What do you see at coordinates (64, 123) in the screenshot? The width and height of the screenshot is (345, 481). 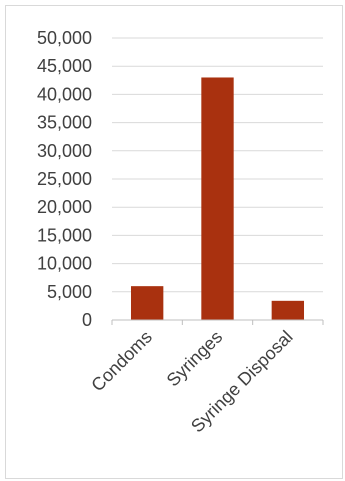 I see `y-tick-label: 35,000` at bounding box center [64, 123].